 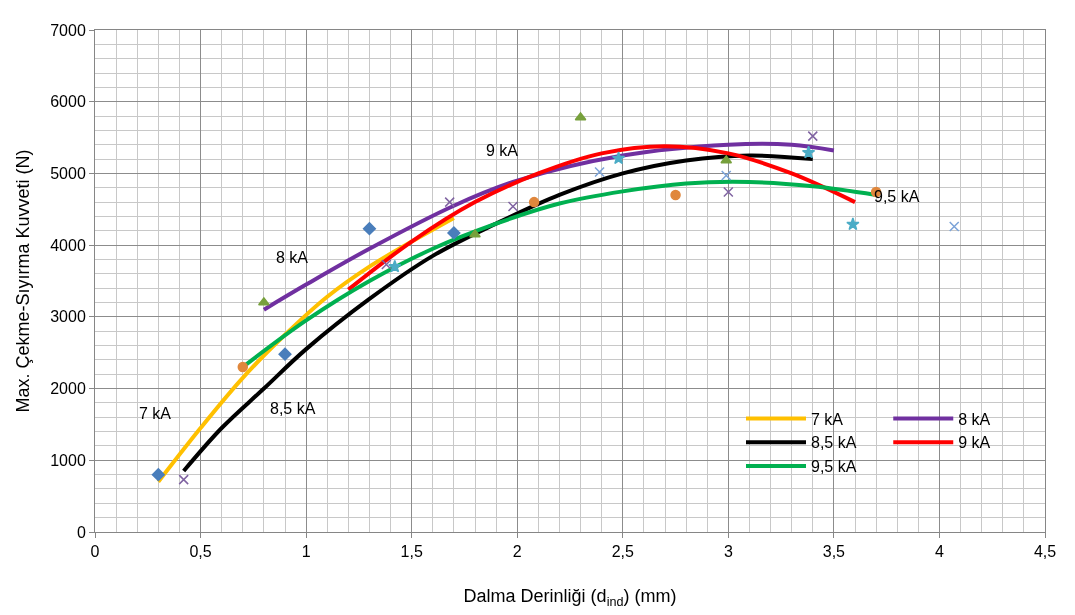 What do you see at coordinates (292, 257) in the screenshot?
I see `annotation: 8 kA` at bounding box center [292, 257].